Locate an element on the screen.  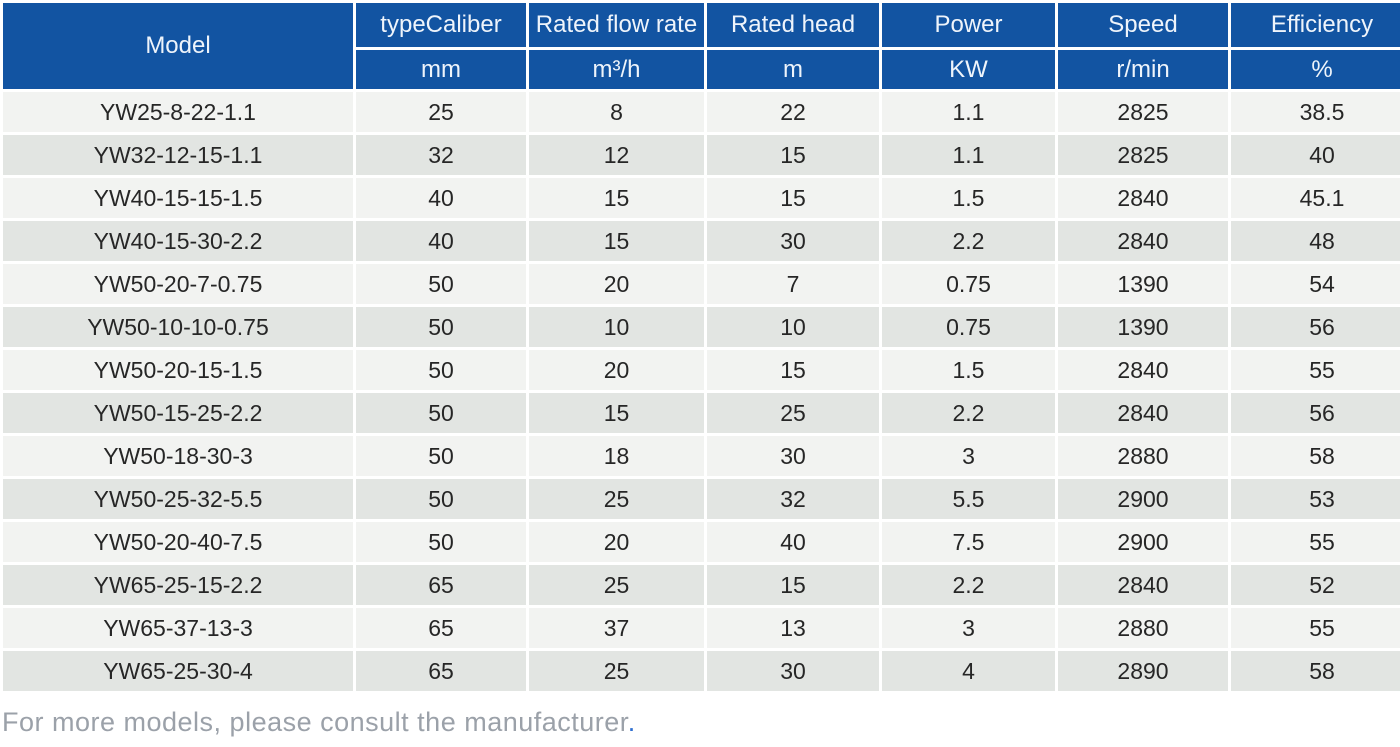
cell-model: YW50-25-32-5.5 is located at coordinates (178, 499).